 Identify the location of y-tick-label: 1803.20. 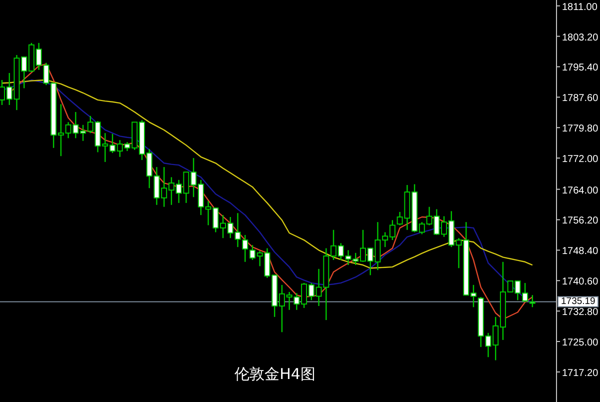
(580, 38).